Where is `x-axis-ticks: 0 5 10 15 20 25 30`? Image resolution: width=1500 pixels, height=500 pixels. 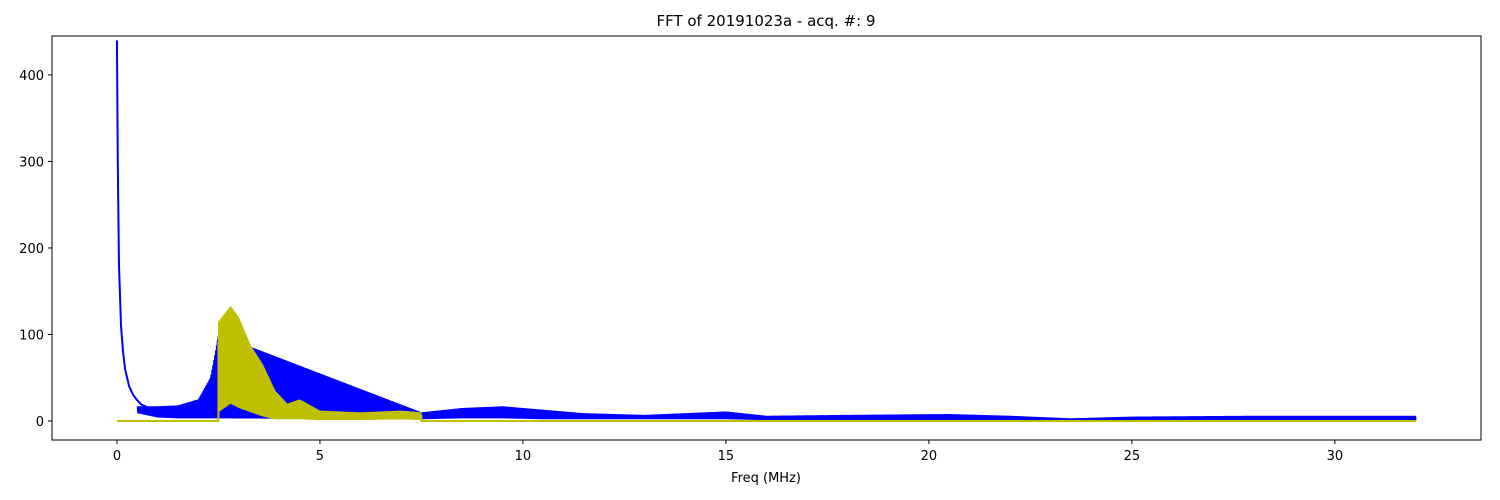 x-axis-ticks: 0 5 10 15 20 25 30 is located at coordinates (728, 452).